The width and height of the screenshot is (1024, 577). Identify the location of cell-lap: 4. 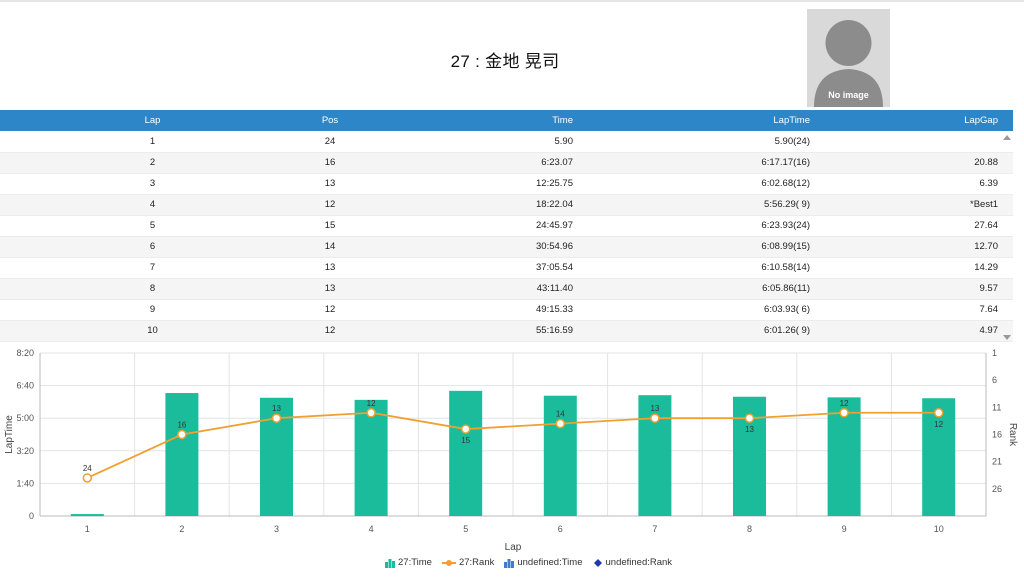
(152, 204).